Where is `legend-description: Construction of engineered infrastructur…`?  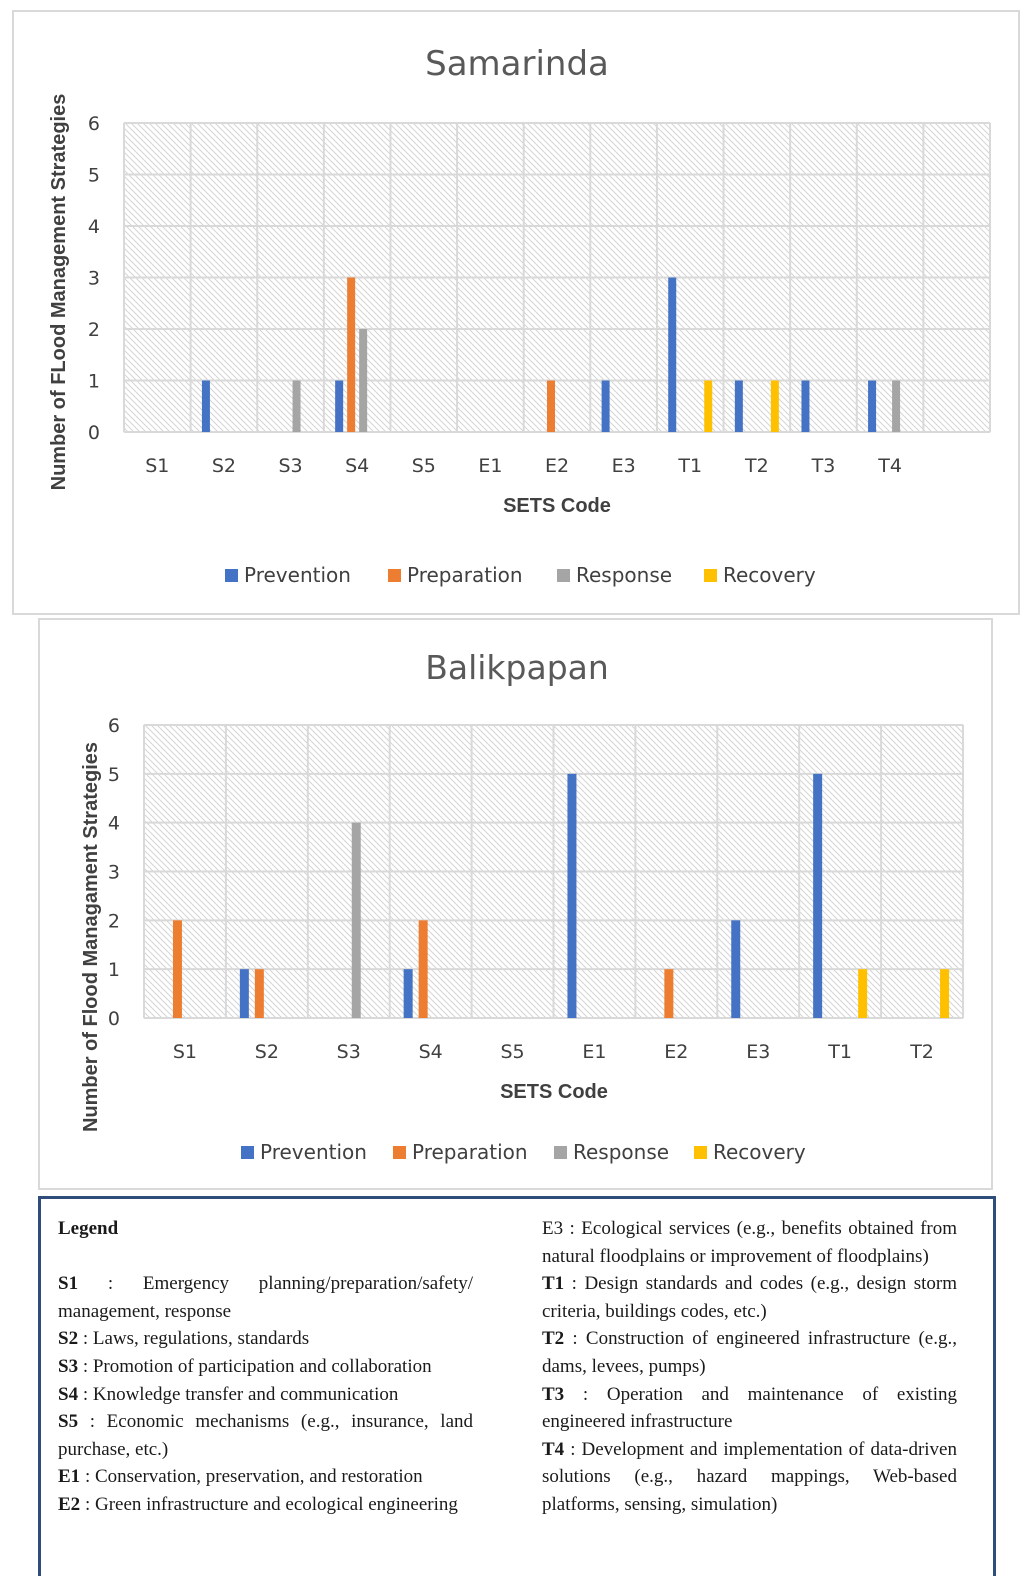 legend-description: Construction of engineered infrastructur… is located at coordinates (749, 1352).